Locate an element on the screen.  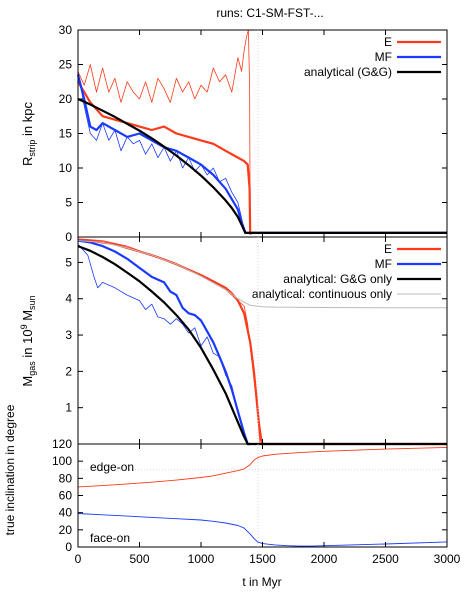
rstrip-ytick-label-1: 5 is located at coordinates (68, 203).